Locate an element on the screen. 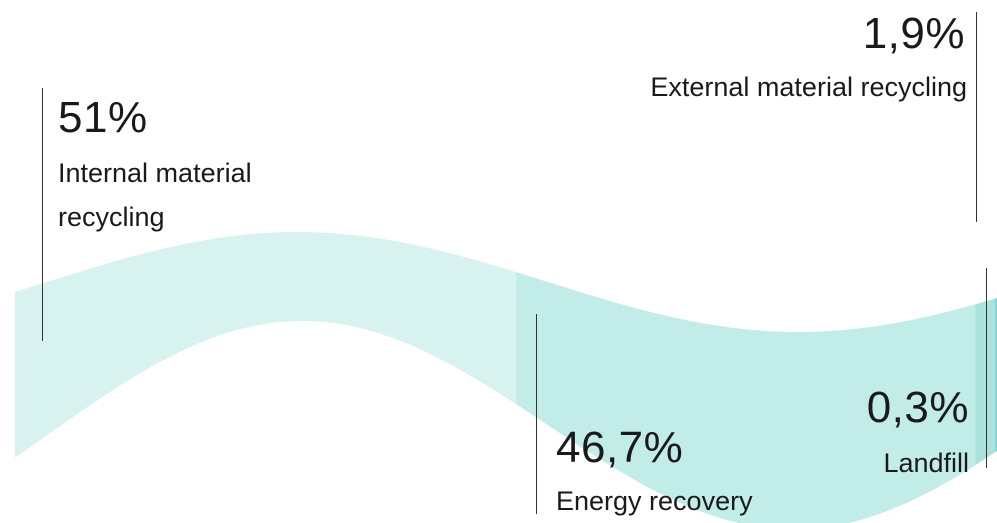 Image resolution: width=997 pixels, height=523 pixels. internal-percentage: 51% is located at coordinates (103, 117).